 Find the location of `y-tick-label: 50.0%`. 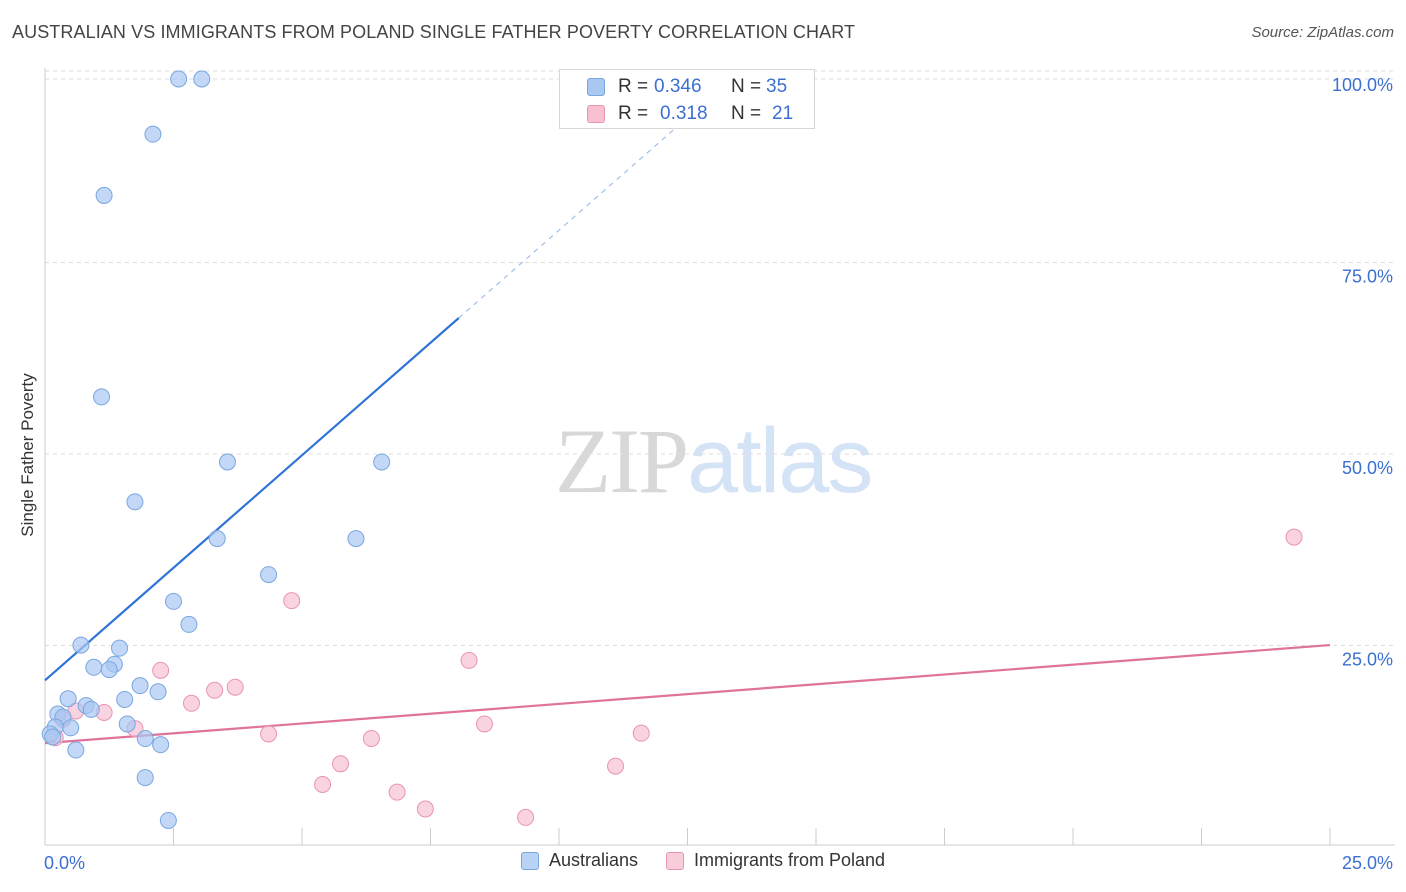

y-tick-label: 50.0% is located at coordinates (1367, 468).